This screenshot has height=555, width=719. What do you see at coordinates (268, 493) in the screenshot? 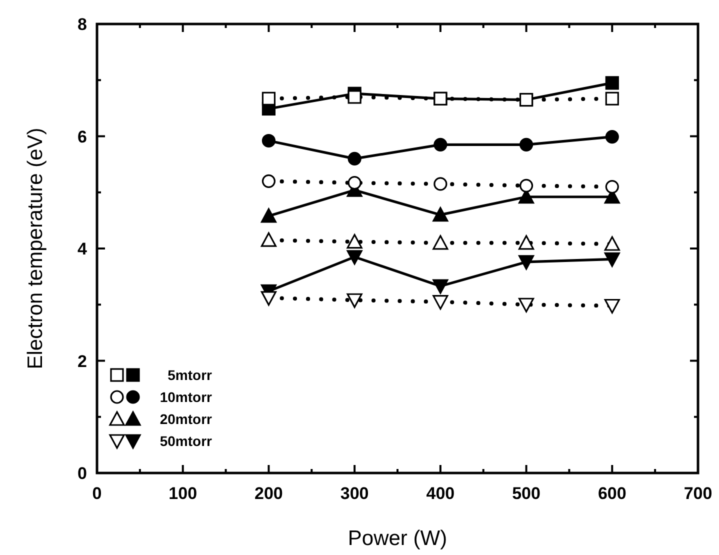
I see `x-tick-label: 200` at bounding box center [268, 493].